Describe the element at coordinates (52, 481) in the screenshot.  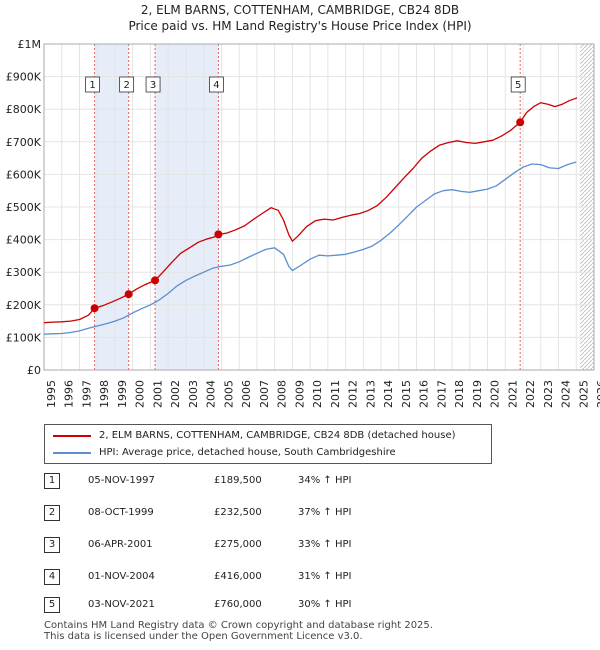
I see `sale-number-badge: 1` at that location.